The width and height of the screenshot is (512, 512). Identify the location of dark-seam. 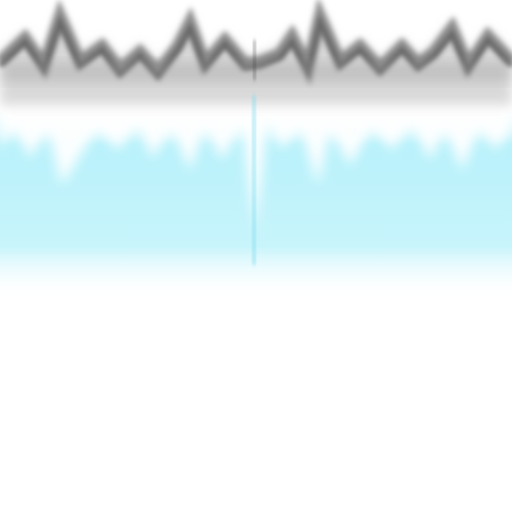
(254, 60).